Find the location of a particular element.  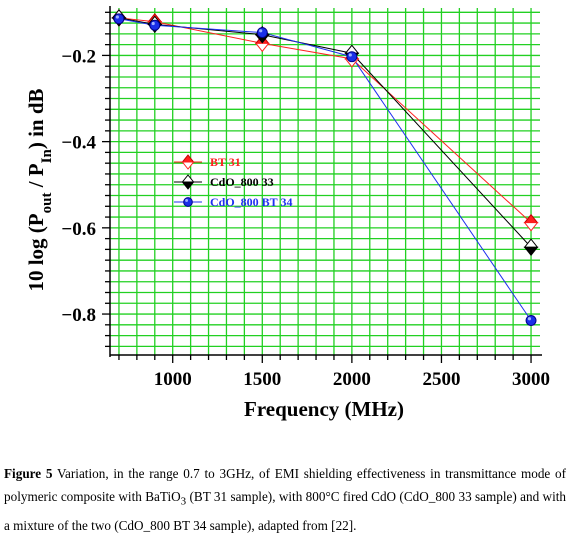

legend-item: CdO_800 BT 34 is located at coordinates (233, 202).